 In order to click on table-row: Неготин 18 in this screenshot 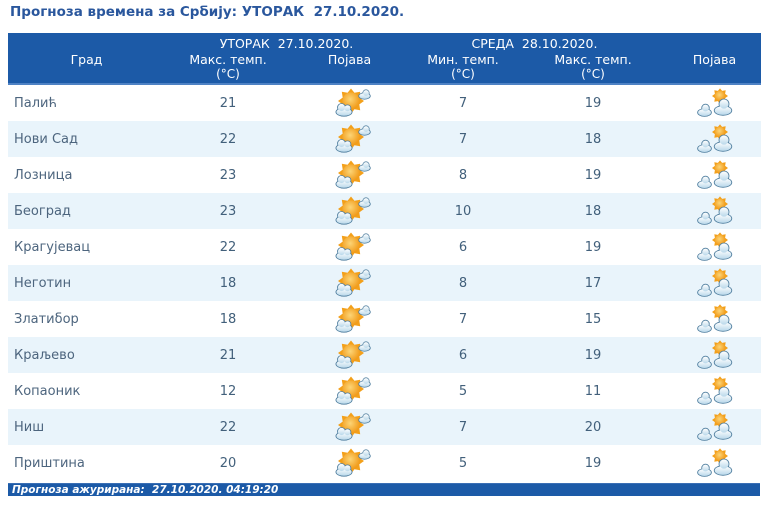, I will do `click(384, 283)`.